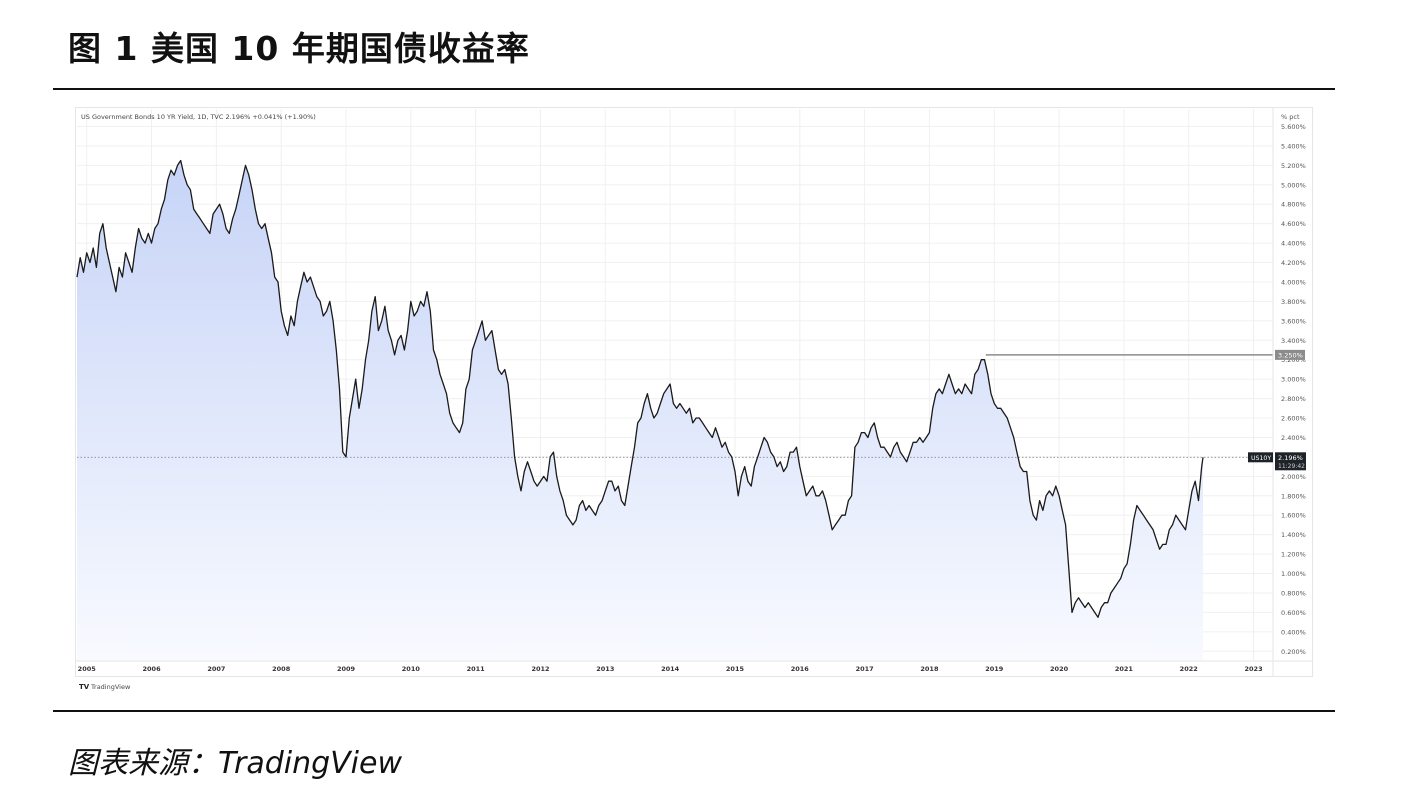  What do you see at coordinates (605, 669) in the screenshot?
I see `x-tick-label: 2013` at bounding box center [605, 669].